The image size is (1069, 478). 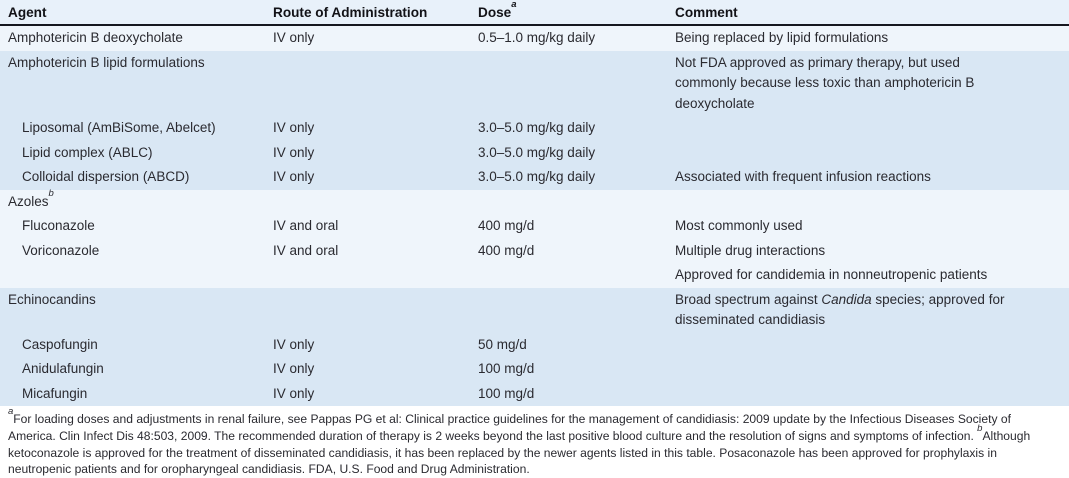 I want to click on agent-cell: Amphotericin B deoxycholate, so click(x=95, y=37).